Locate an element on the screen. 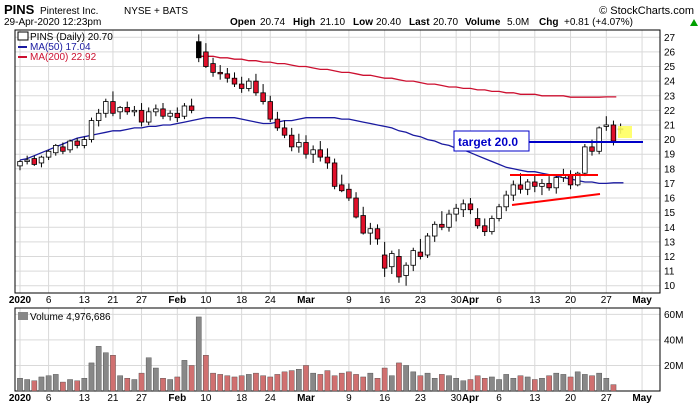  price-tick-label: 11 is located at coordinates (669, 272).